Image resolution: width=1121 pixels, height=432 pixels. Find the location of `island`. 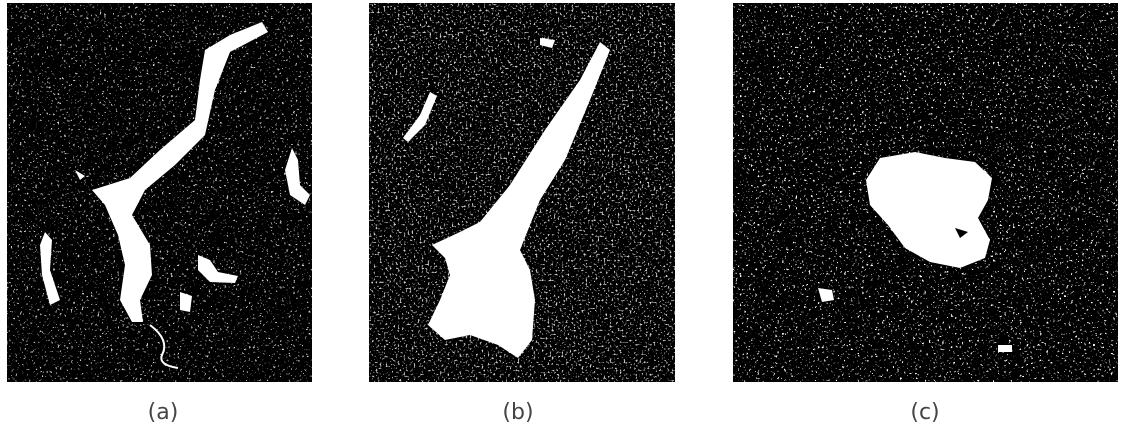

island is located at coordinates (961, 233).